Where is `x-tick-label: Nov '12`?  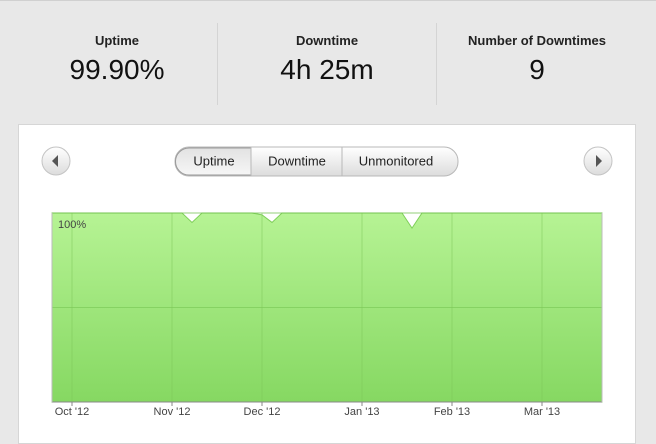 x-tick-label: Nov '12 is located at coordinates (172, 412).